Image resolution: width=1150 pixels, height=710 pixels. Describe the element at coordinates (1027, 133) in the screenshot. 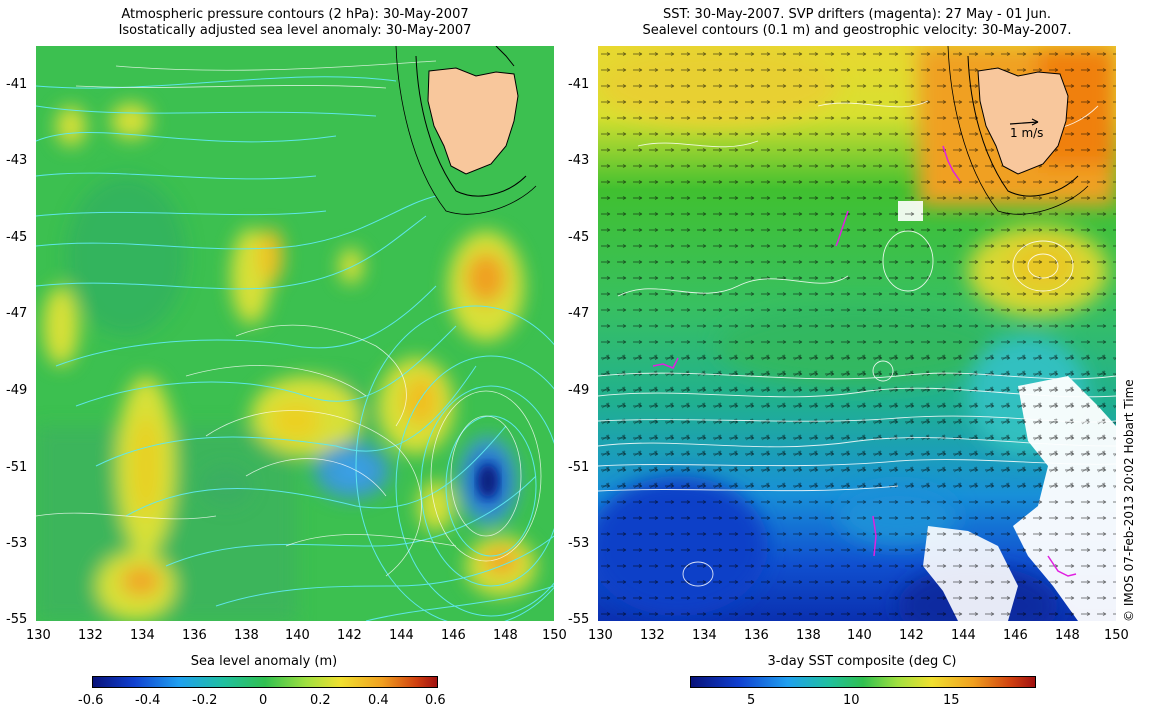

I see `velocity-scale-label: 1 m/s` at that location.